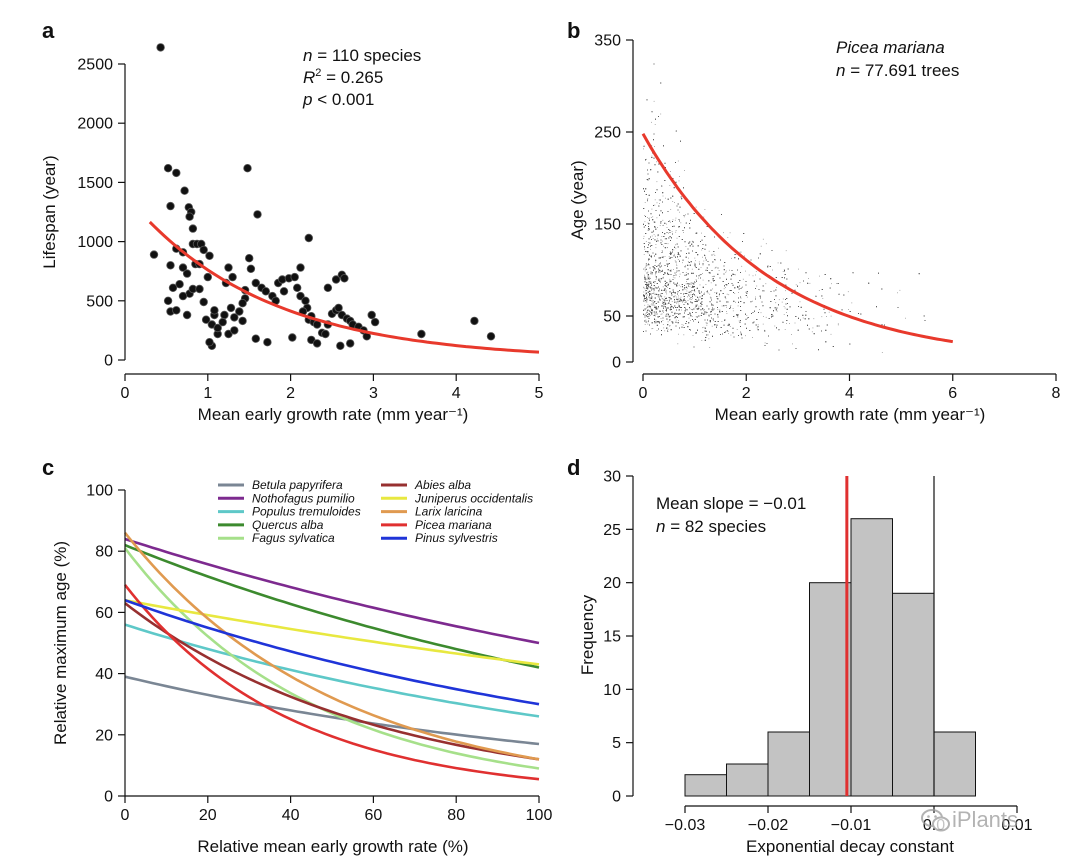 This screenshot has height=864, width=1080. I want to click on panel-b-letter: b, so click(573, 30).